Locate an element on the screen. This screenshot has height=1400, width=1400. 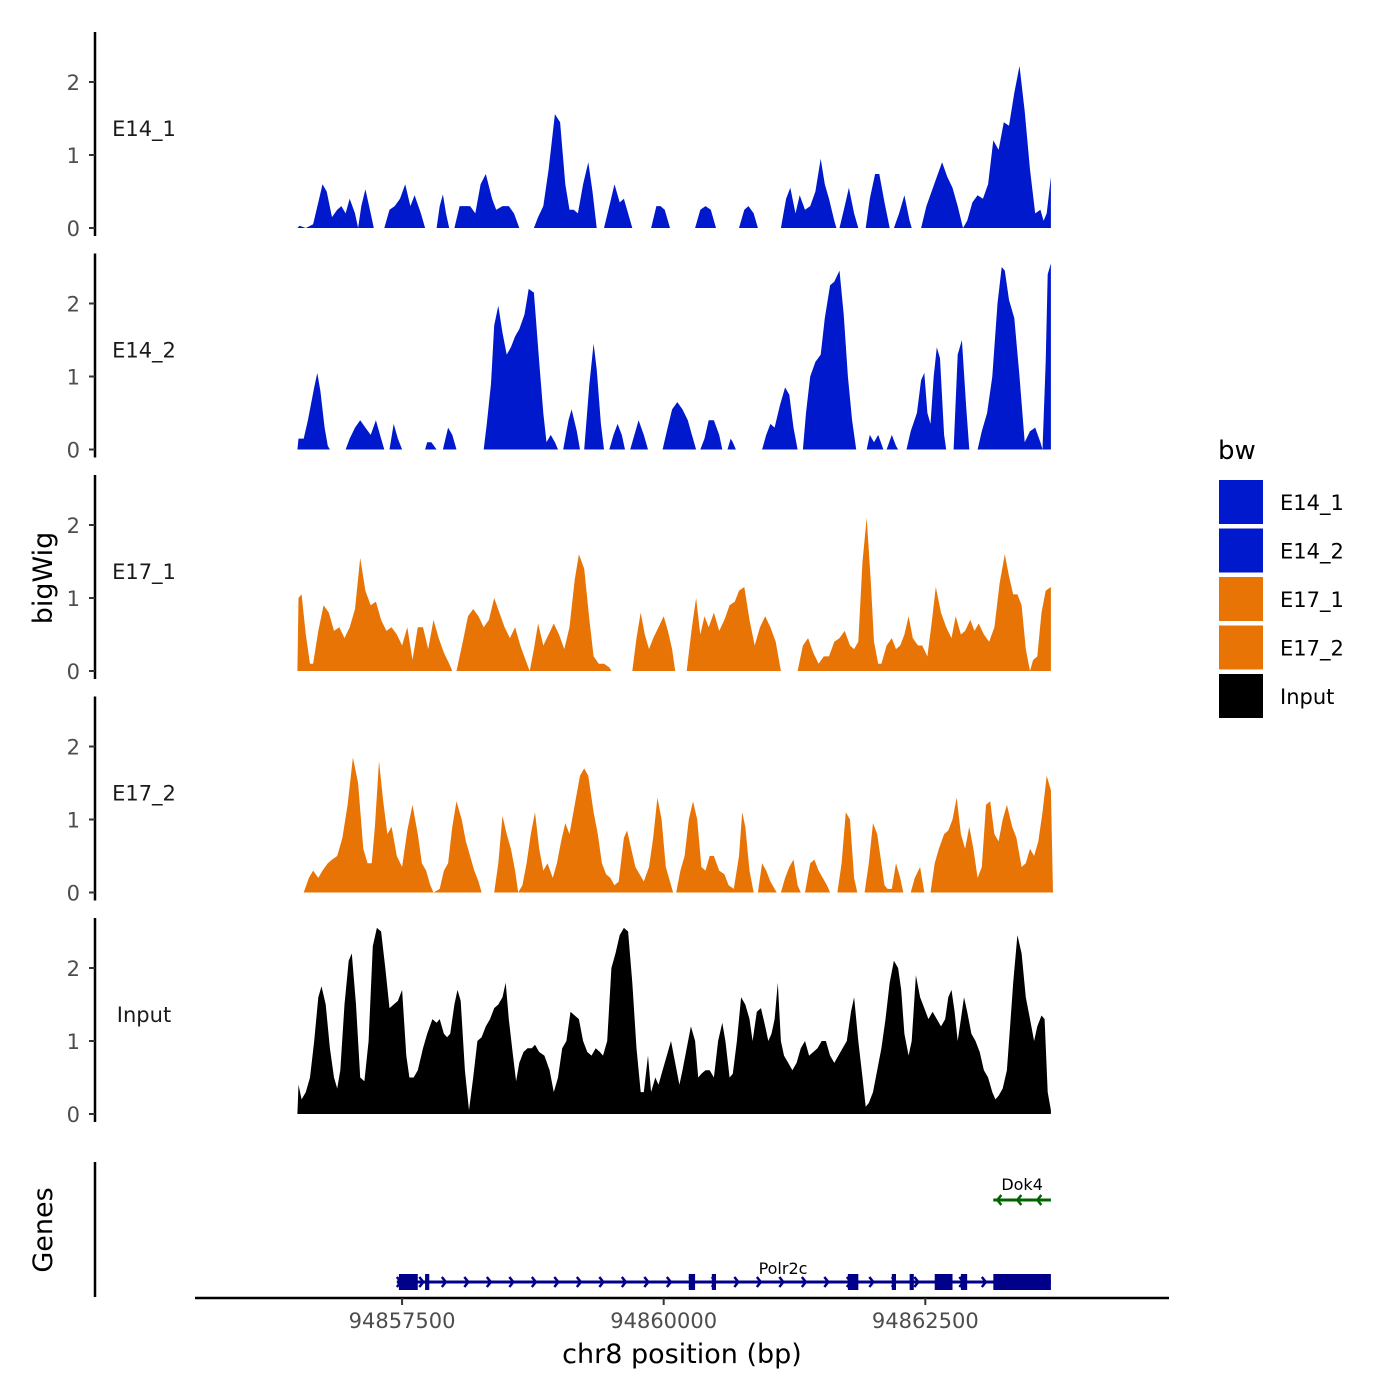
track-label-E17_2: E17_2 is located at coordinates (144, 794).